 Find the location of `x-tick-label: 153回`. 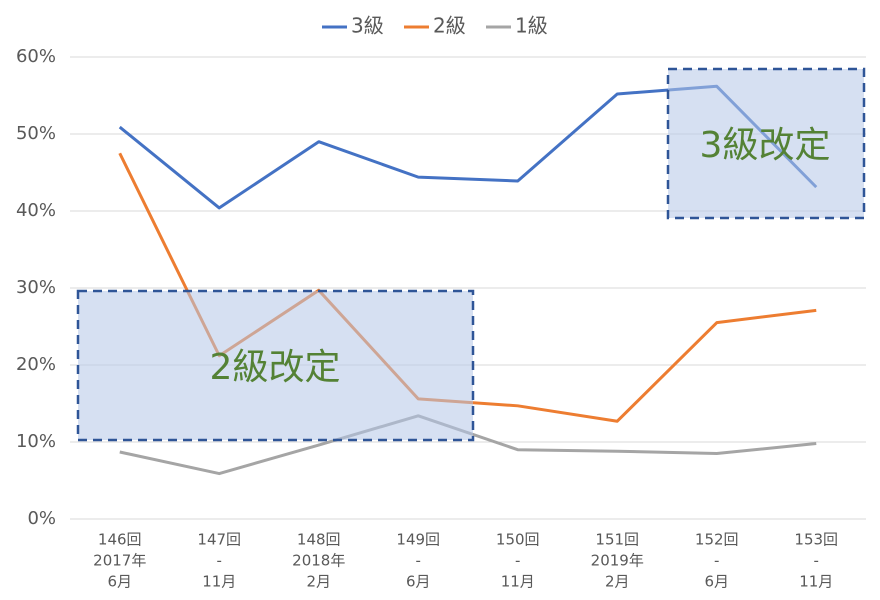

x-tick-label: 153回 is located at coordinates (816, 540).